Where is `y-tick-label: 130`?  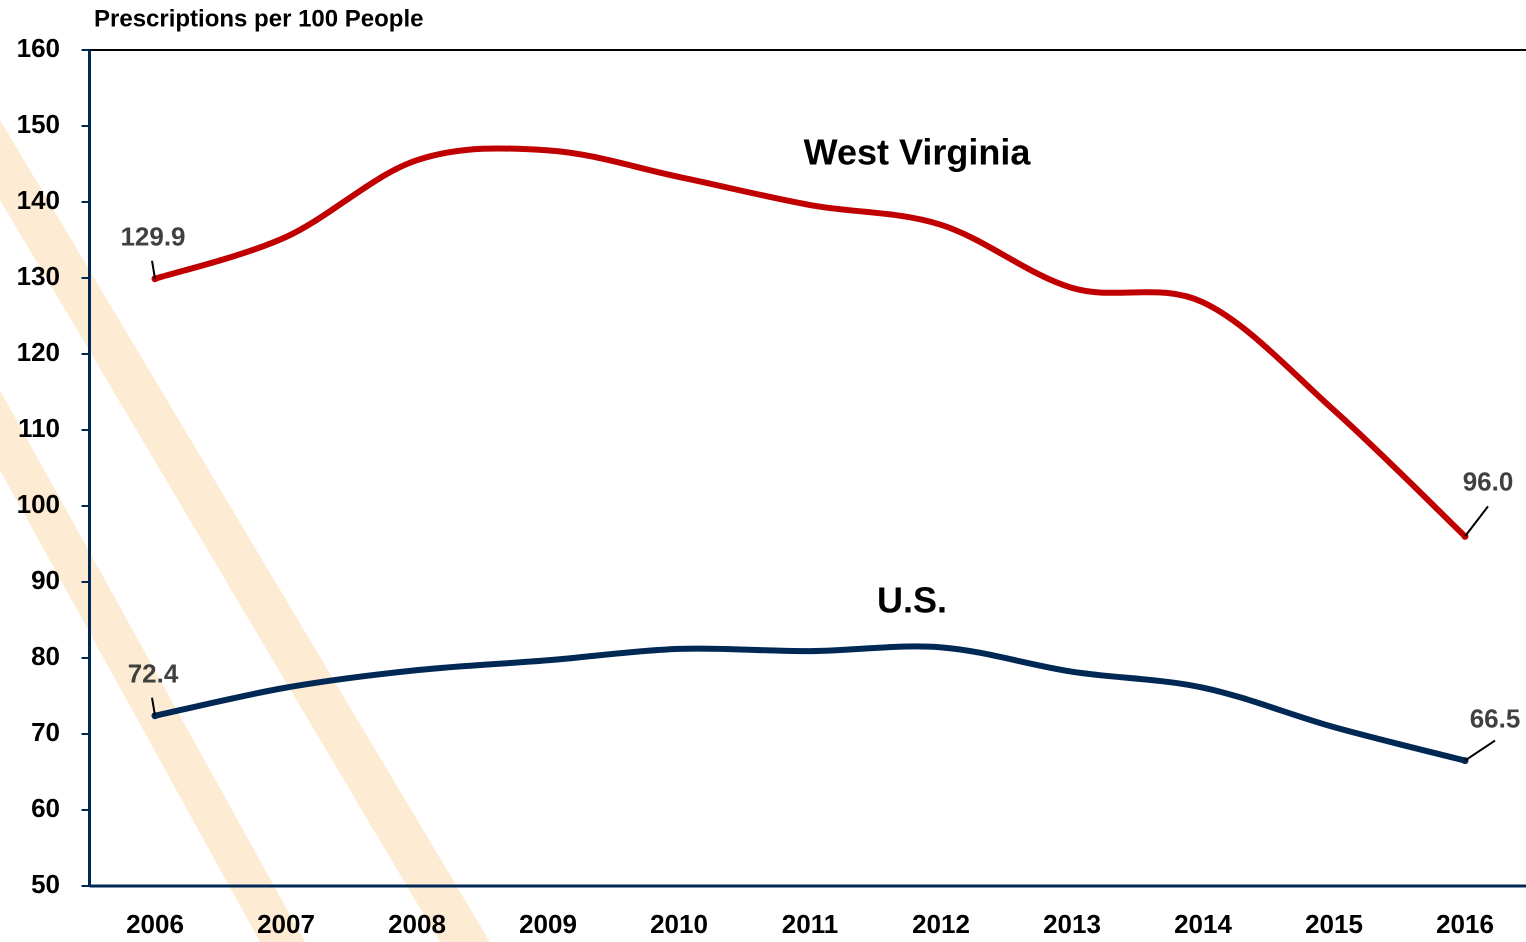 y-tick-label: 130 is located at coordinates (38, 276).